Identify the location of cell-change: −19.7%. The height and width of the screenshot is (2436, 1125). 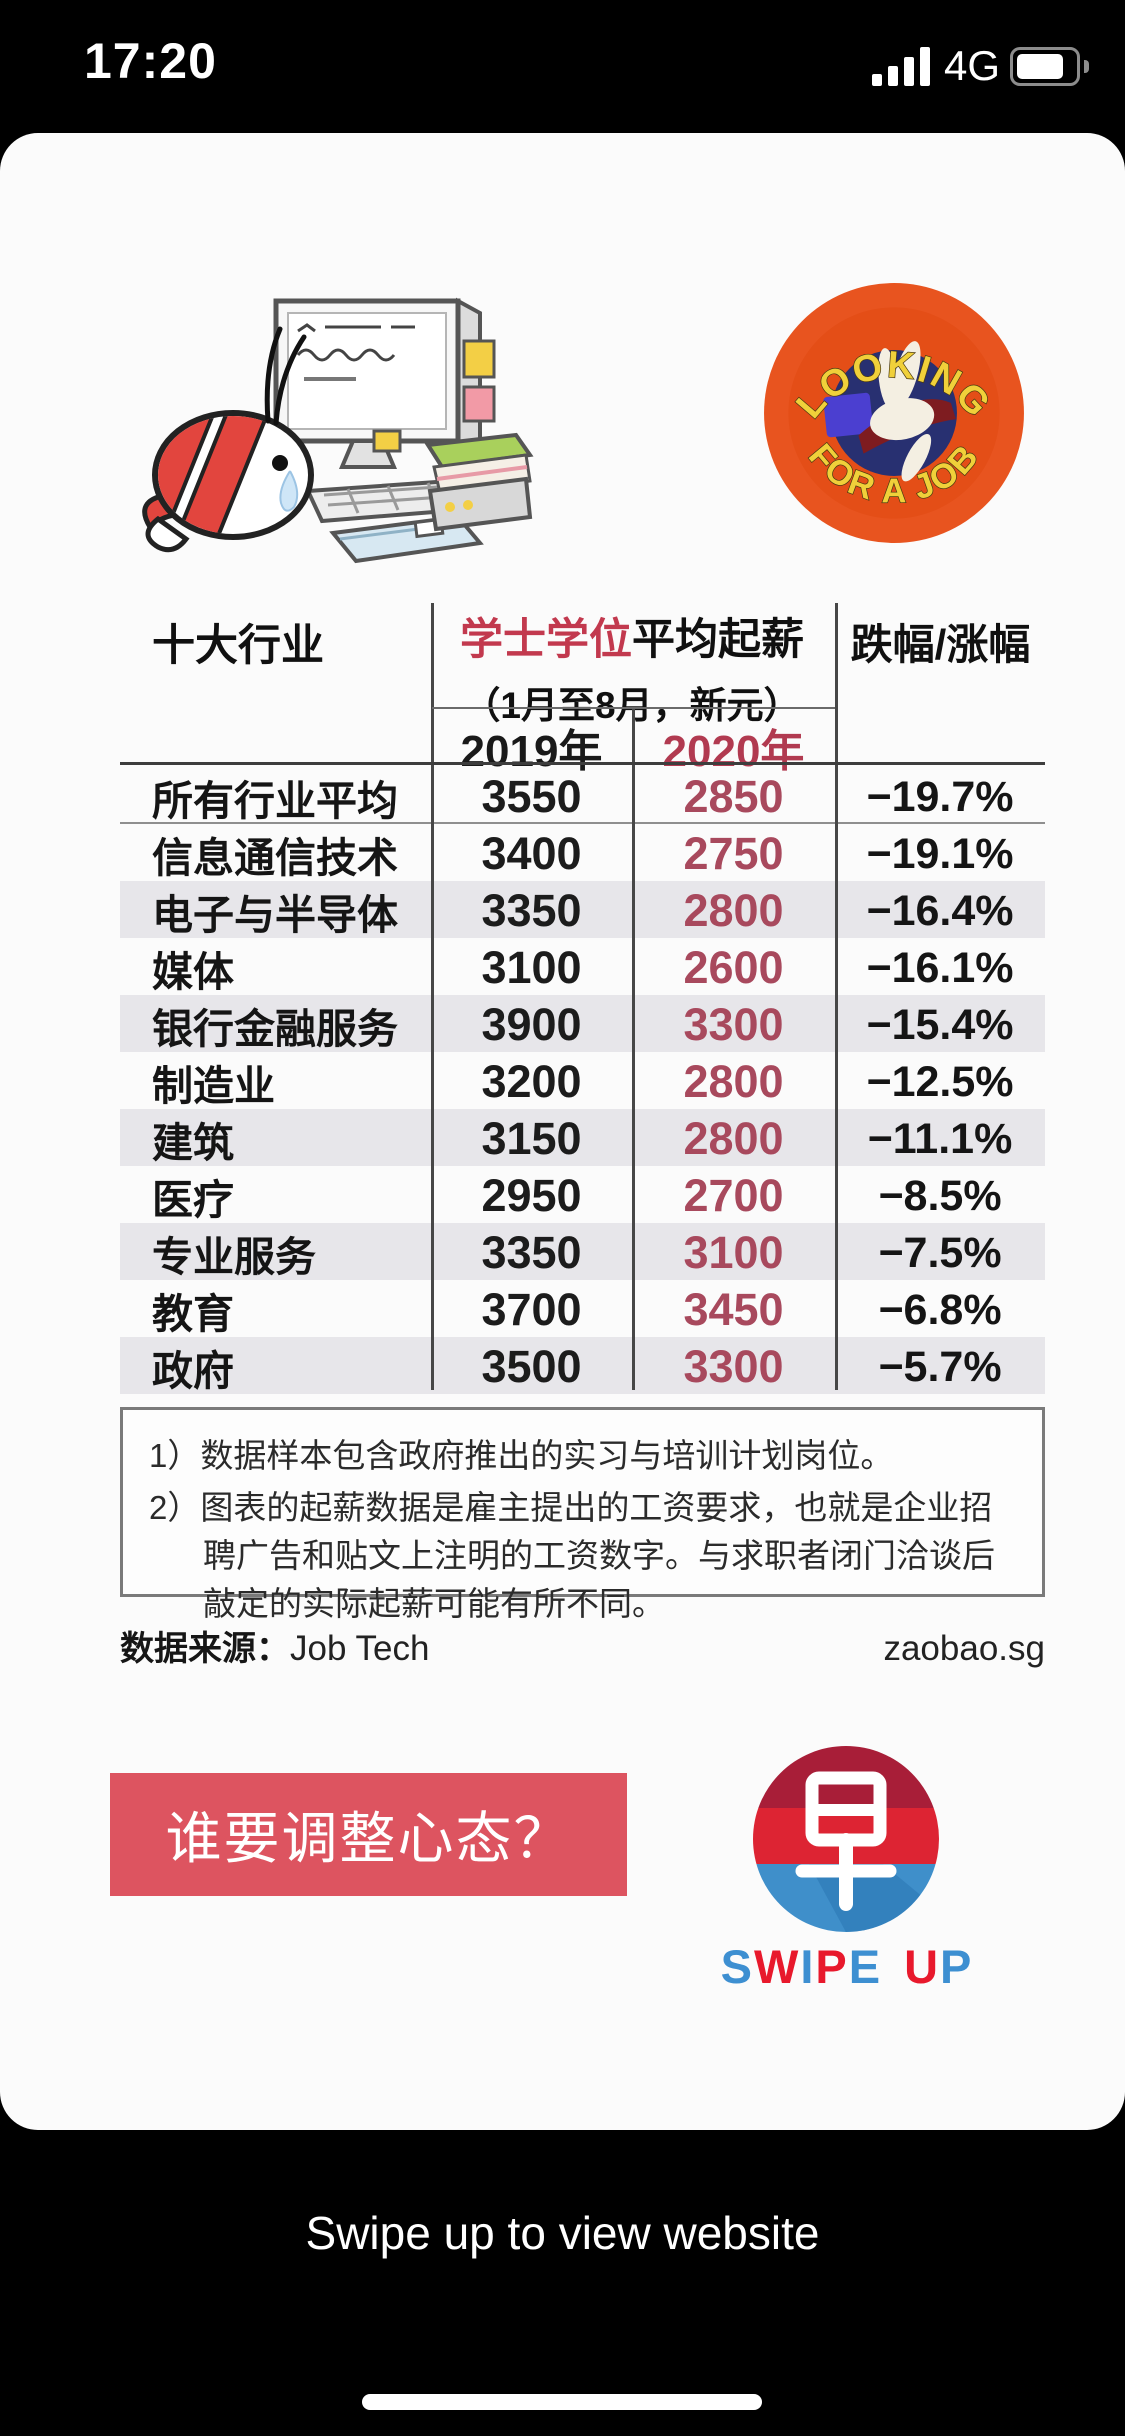
(940, 796).